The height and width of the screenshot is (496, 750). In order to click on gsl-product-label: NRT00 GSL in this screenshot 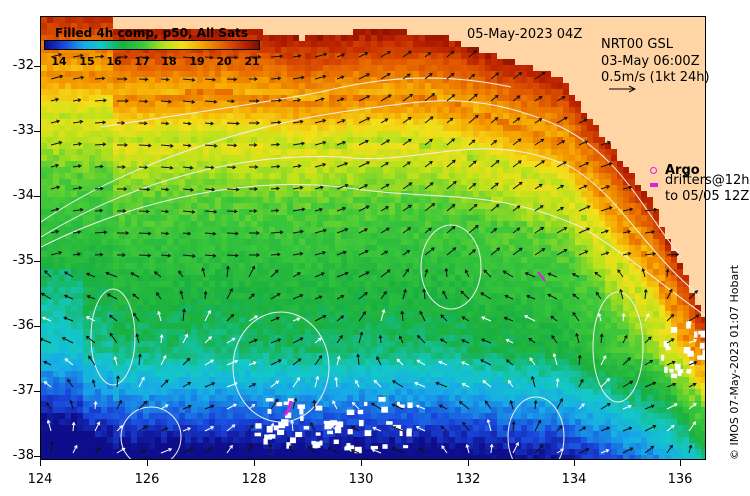, I will do `click(637, 44)`.